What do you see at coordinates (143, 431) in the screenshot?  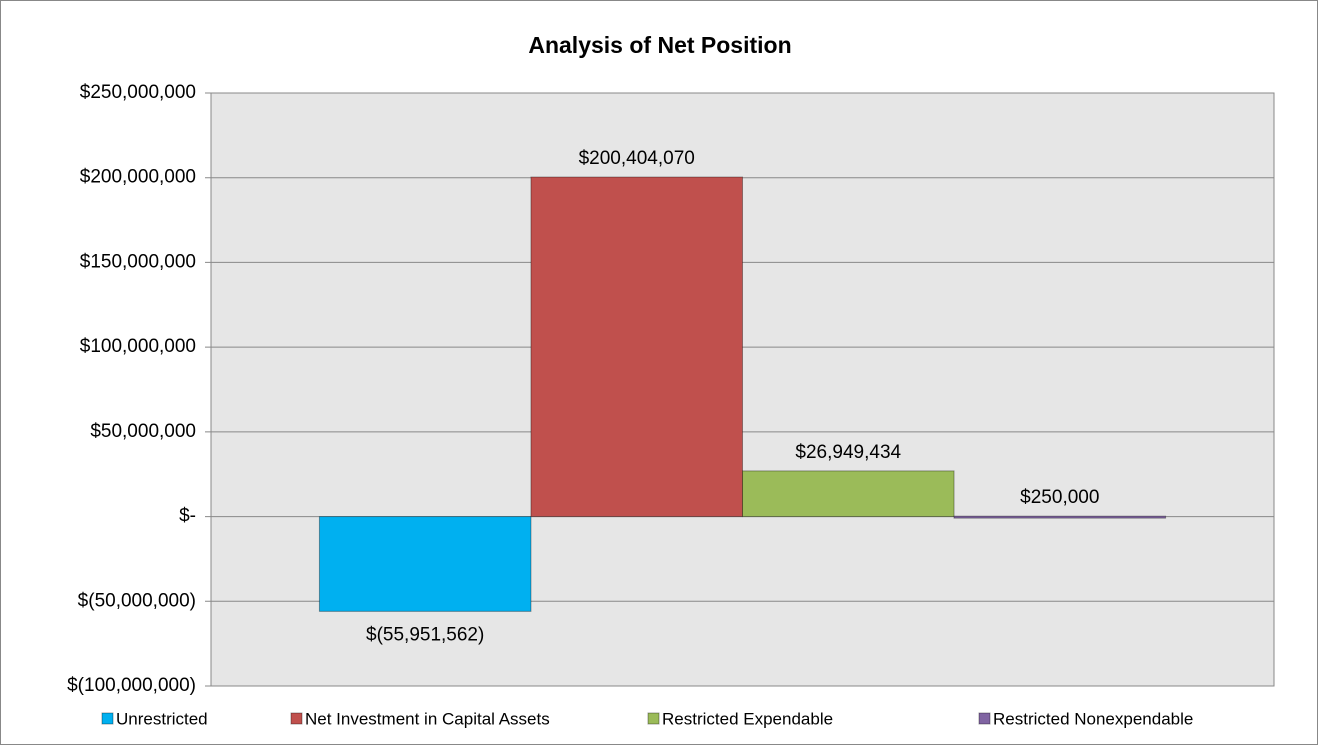 I see `y-tick-label: $50,000,000` at bounding box center [143, 431].